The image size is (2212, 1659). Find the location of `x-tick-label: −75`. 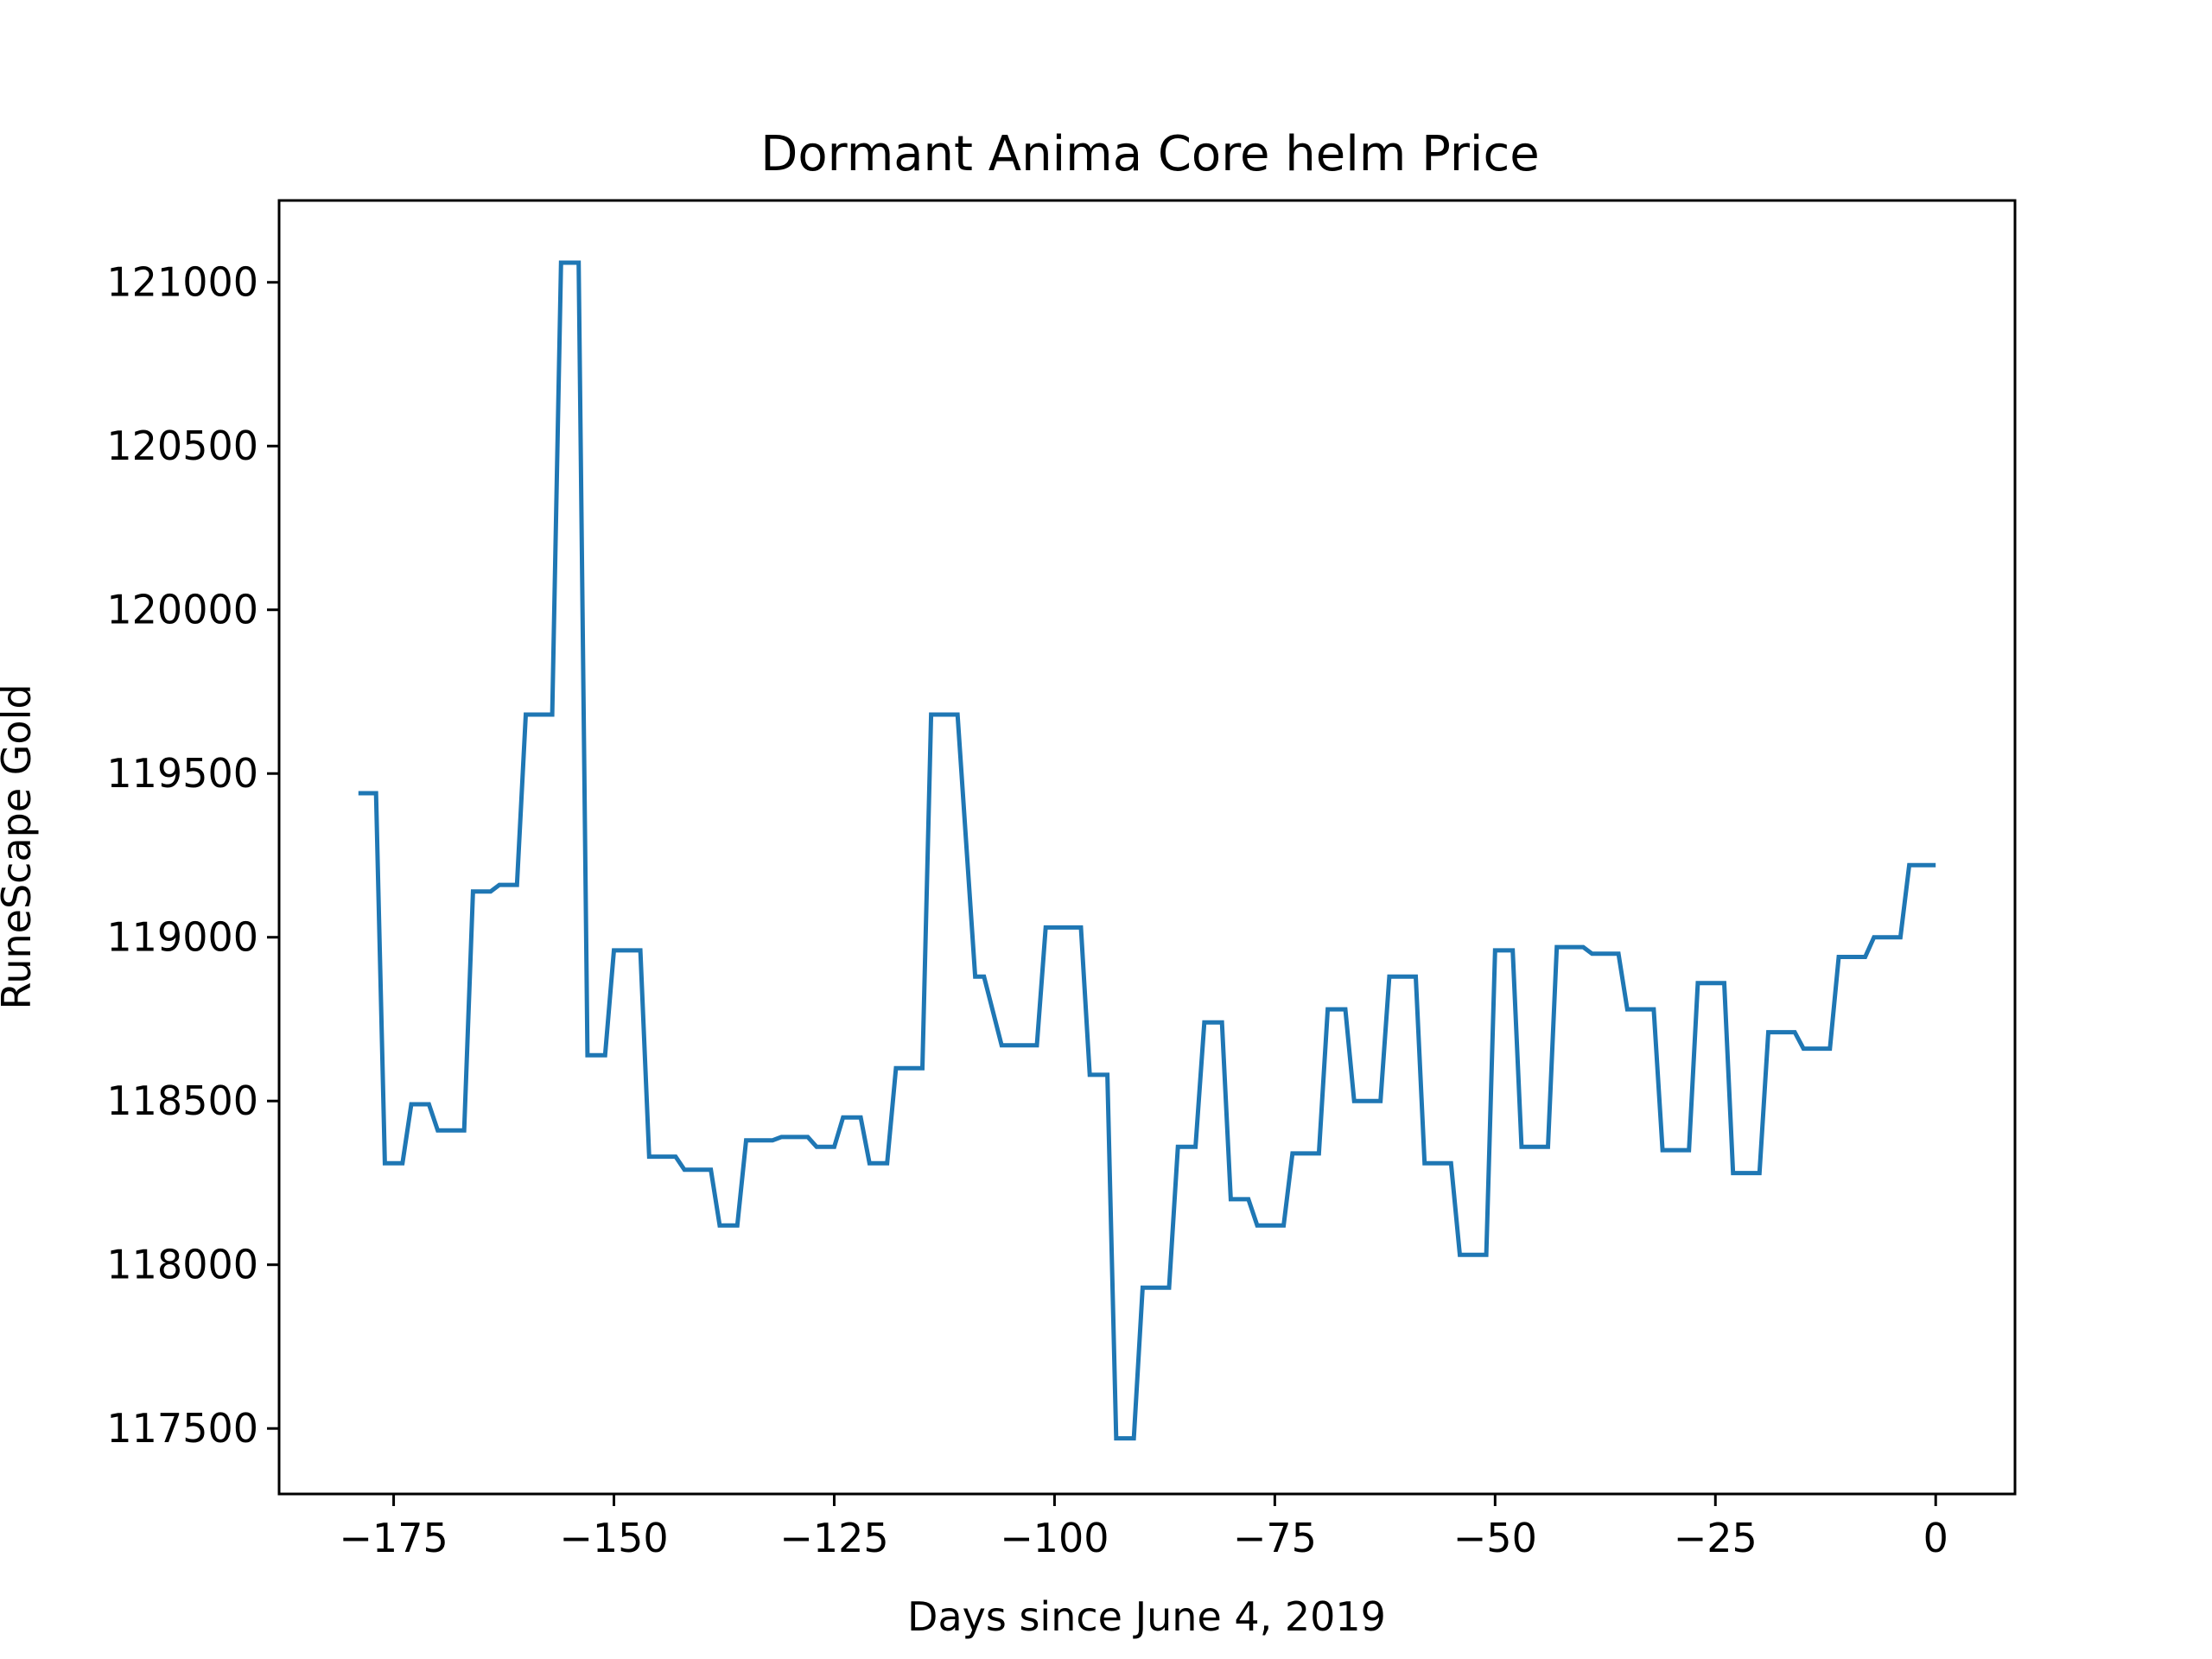

x-tick-label: −75 is located at coordinates (1275, 1538).